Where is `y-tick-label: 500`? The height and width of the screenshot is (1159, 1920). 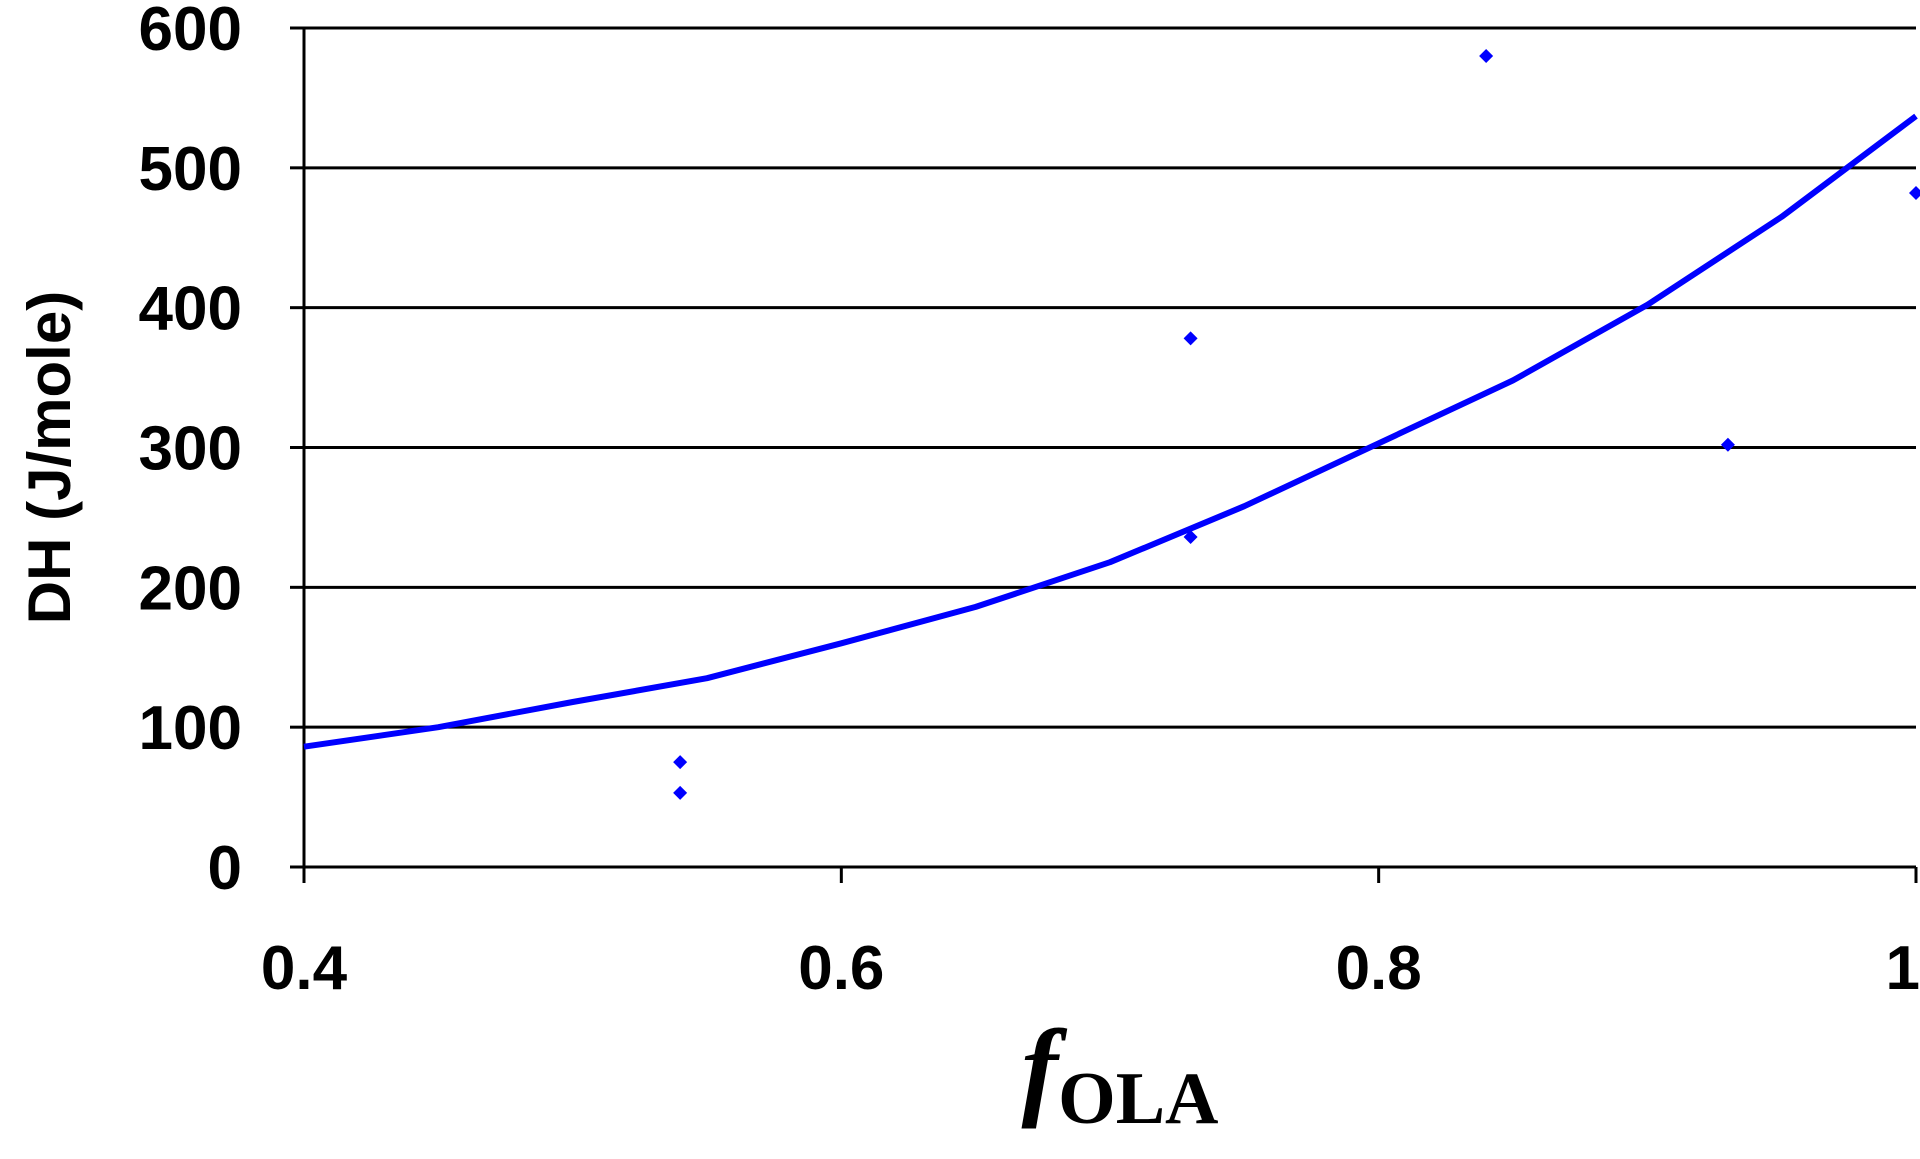
y-tick-label: 500 is located at coordinates (190, 169).